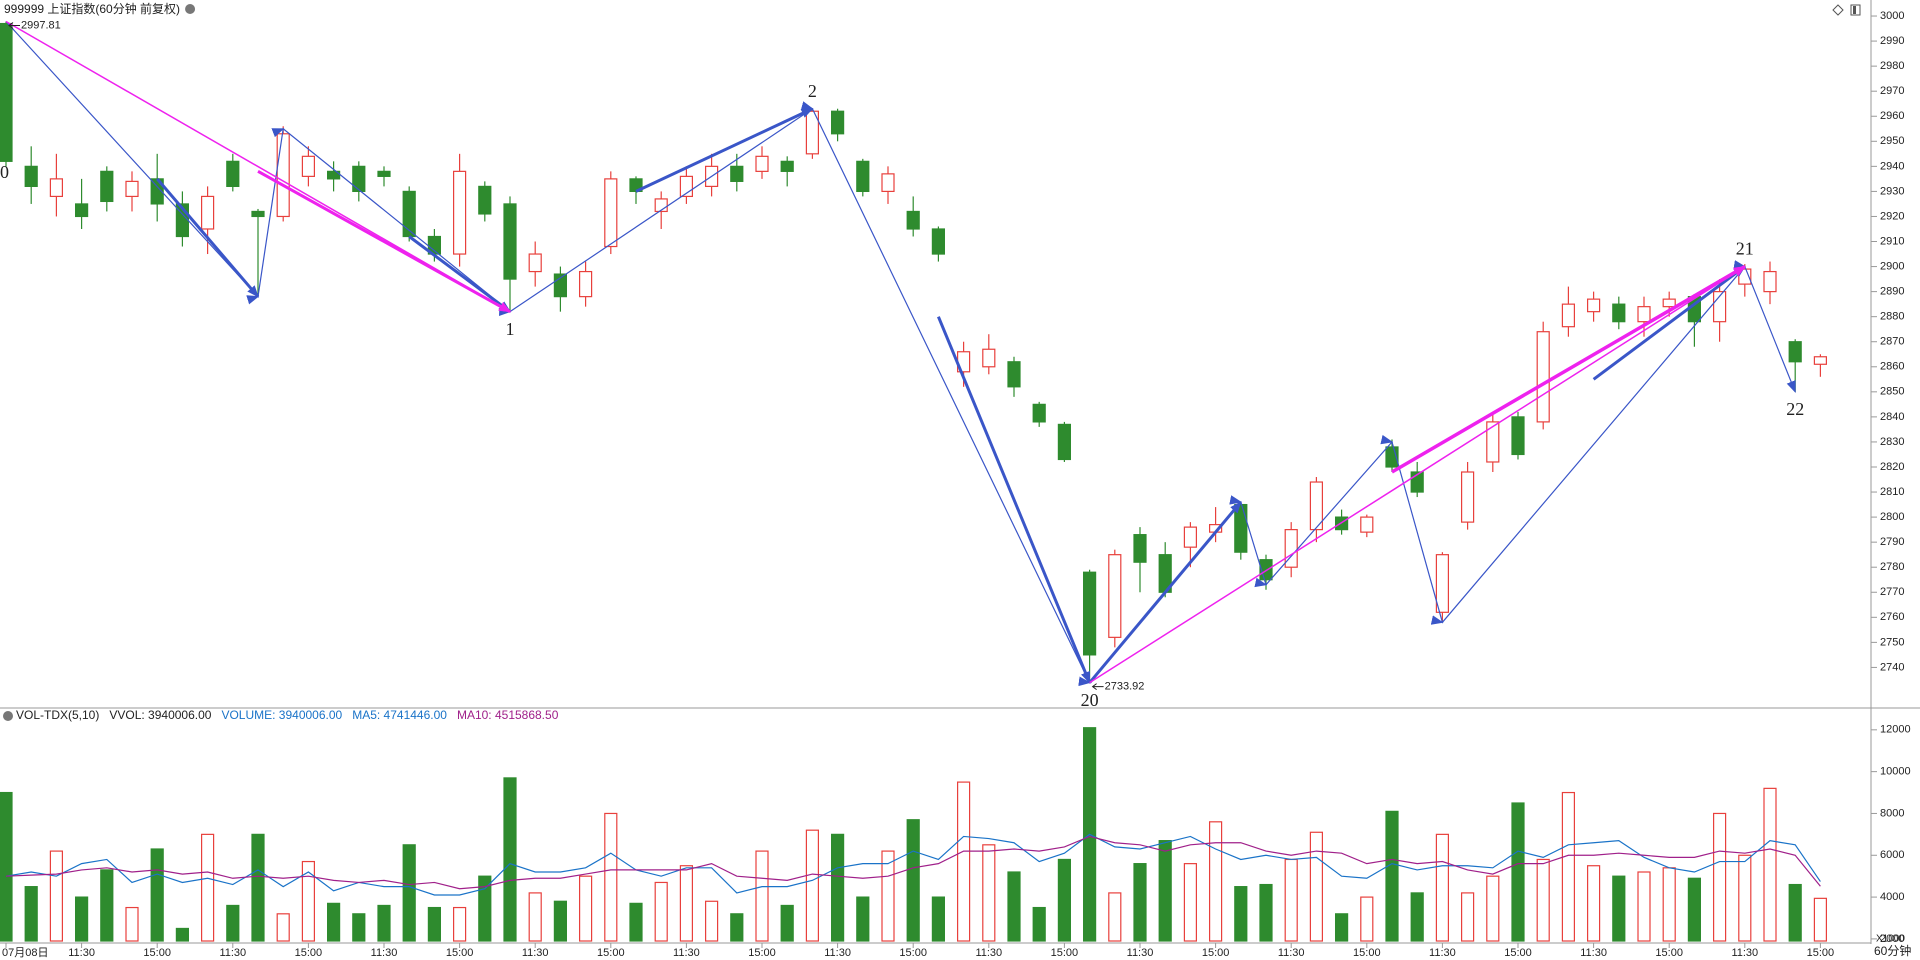 The image size is (1920, 960). What do you see at coordinates (812, 91) in the screenshot?
I see `pivot-label: 2` at bounding box center [812, 91].